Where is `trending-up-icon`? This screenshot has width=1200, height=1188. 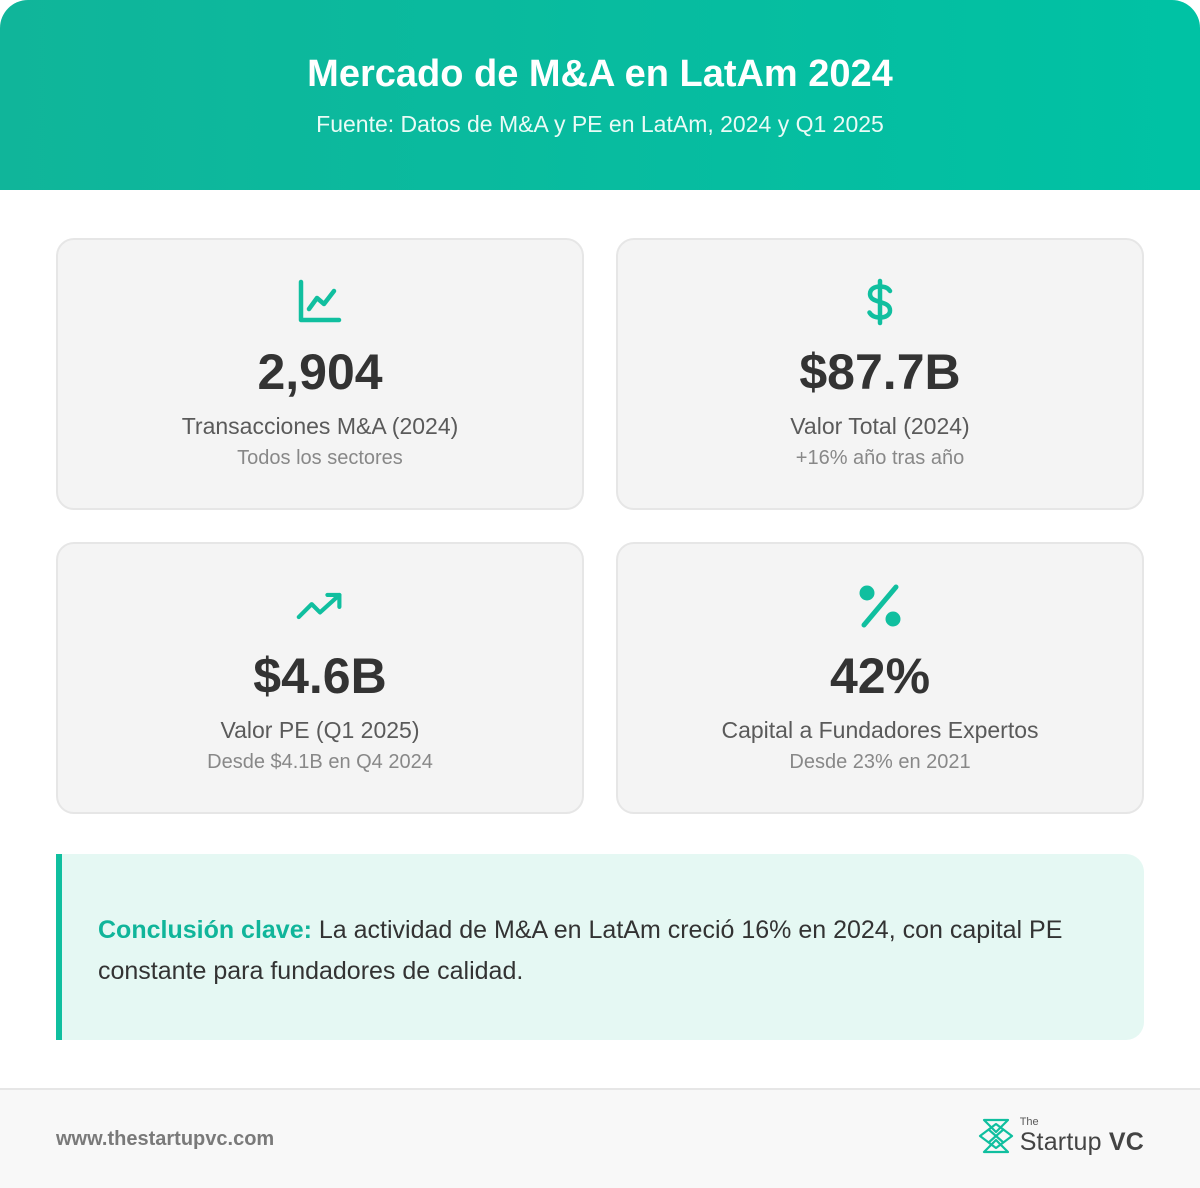
trending-up-icon is located at coordinates (320, 606).